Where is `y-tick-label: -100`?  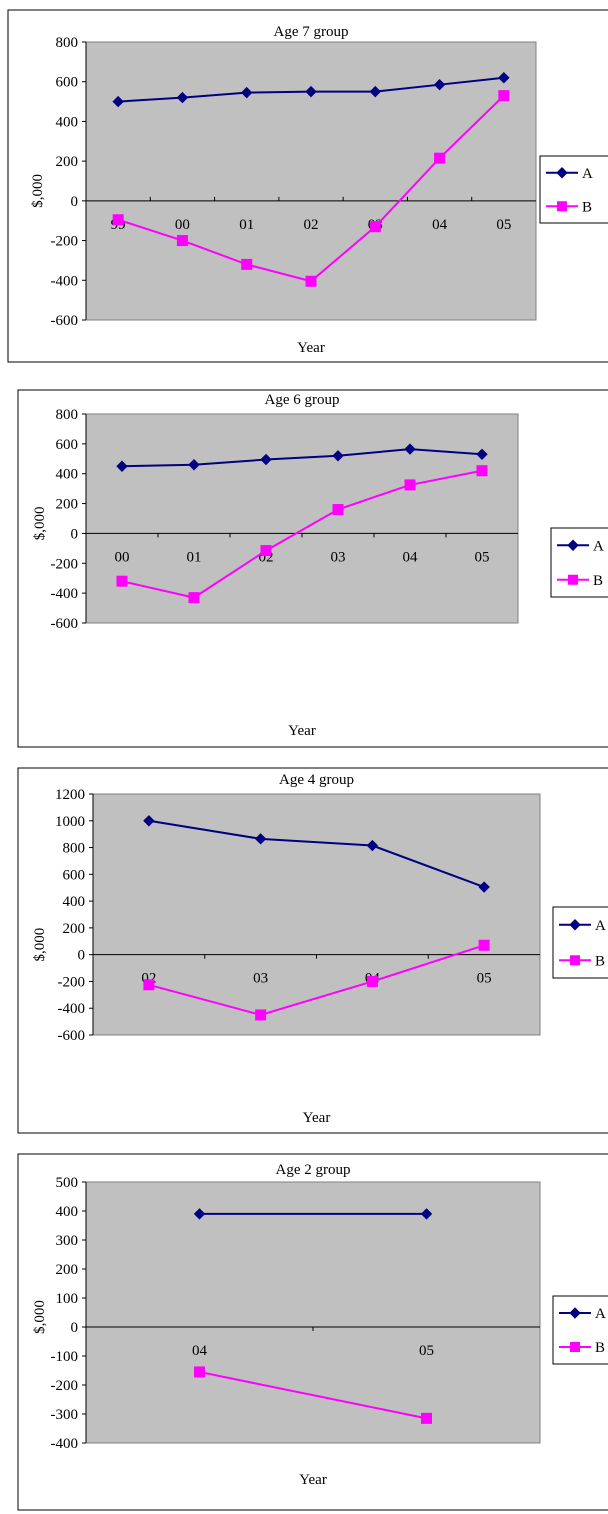
y-tick-label: -100 is located at coordinates (65, 1357).